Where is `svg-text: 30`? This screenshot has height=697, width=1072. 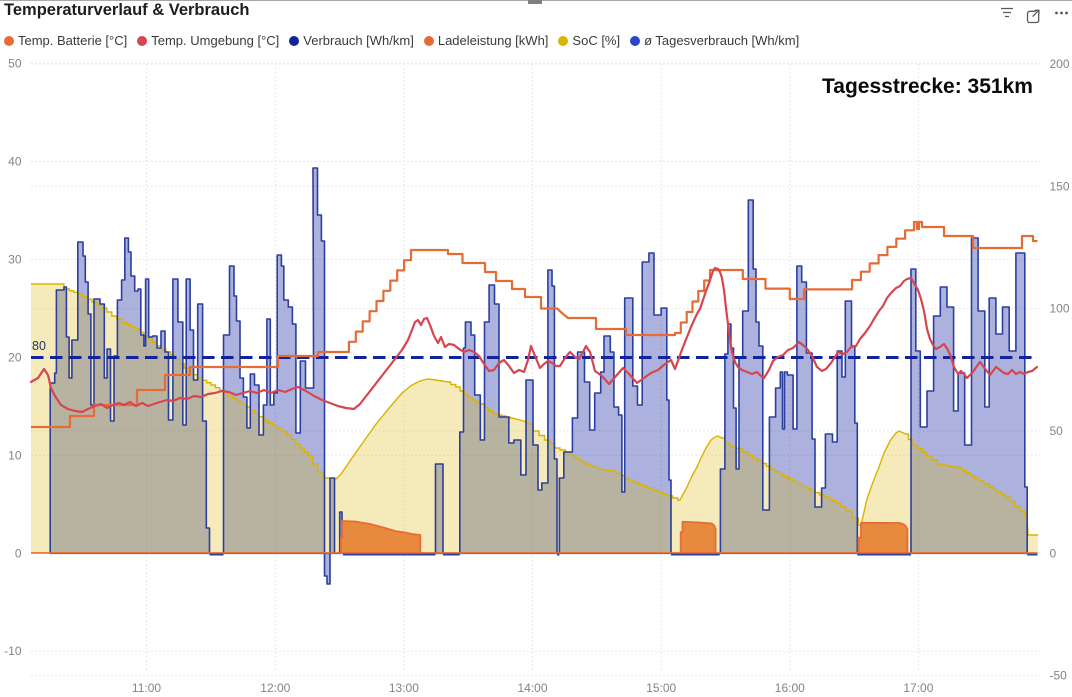
svg-text: 30 is located at coordinates (15, 259).